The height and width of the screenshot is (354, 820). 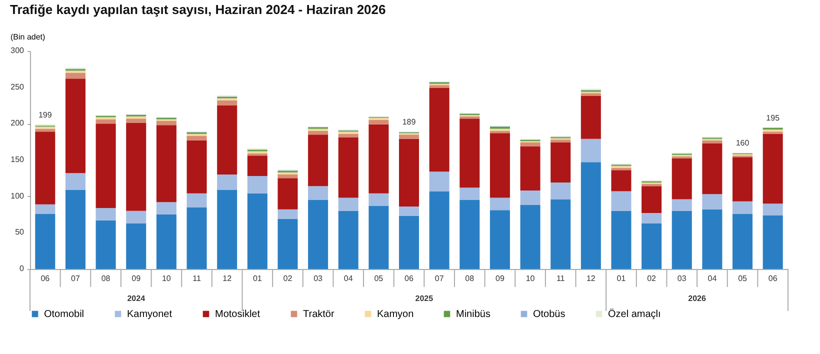 I want to click on y-tick-label: 300, so click(x=17, y=50).